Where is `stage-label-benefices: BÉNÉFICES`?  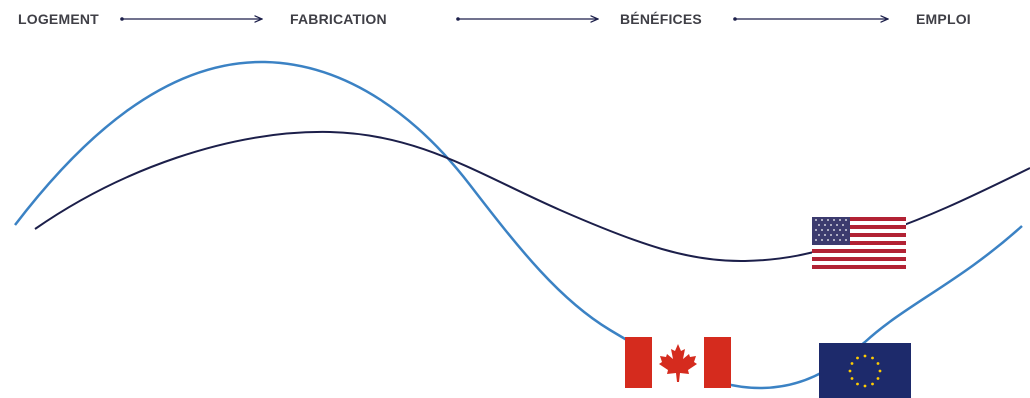
stage-label-benefices: BÉNÉFICES is located at coordinates (661, 19).